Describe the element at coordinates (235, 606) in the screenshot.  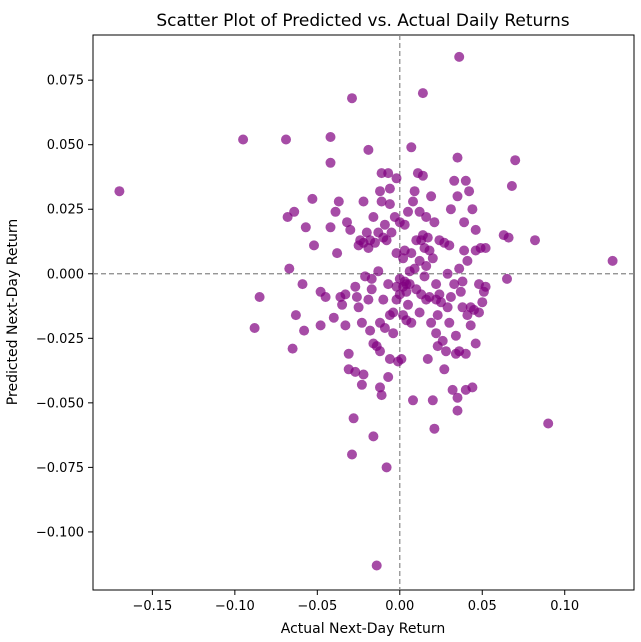
I see `x-tick-label: −0.10` at that location.